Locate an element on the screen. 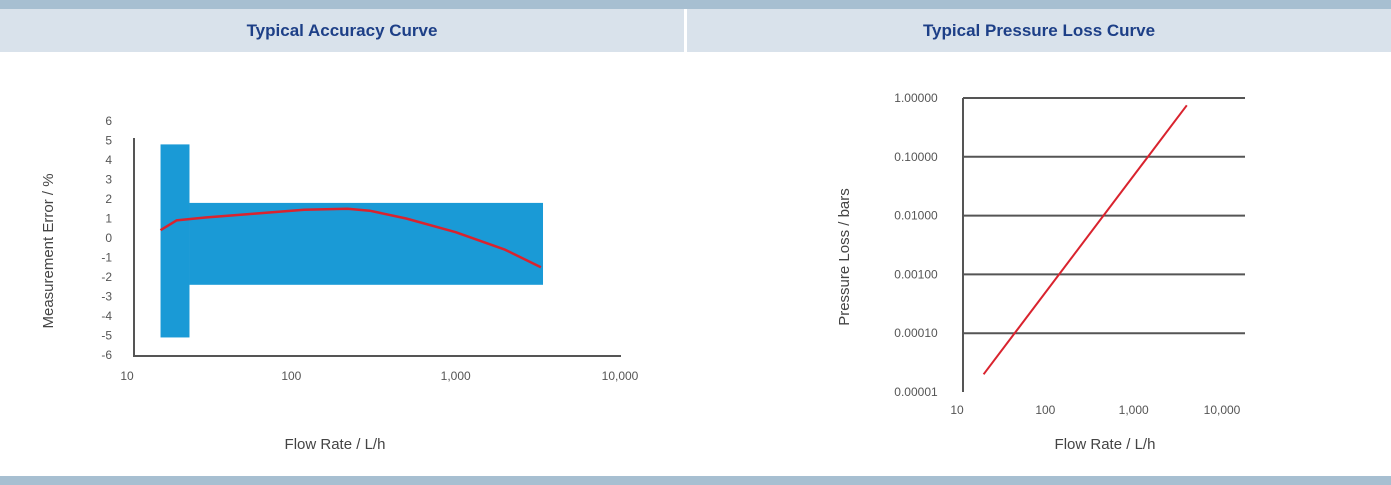 The height and width of the screenshot is (485, 1391). top-rule is located at coordinates (695, 4).